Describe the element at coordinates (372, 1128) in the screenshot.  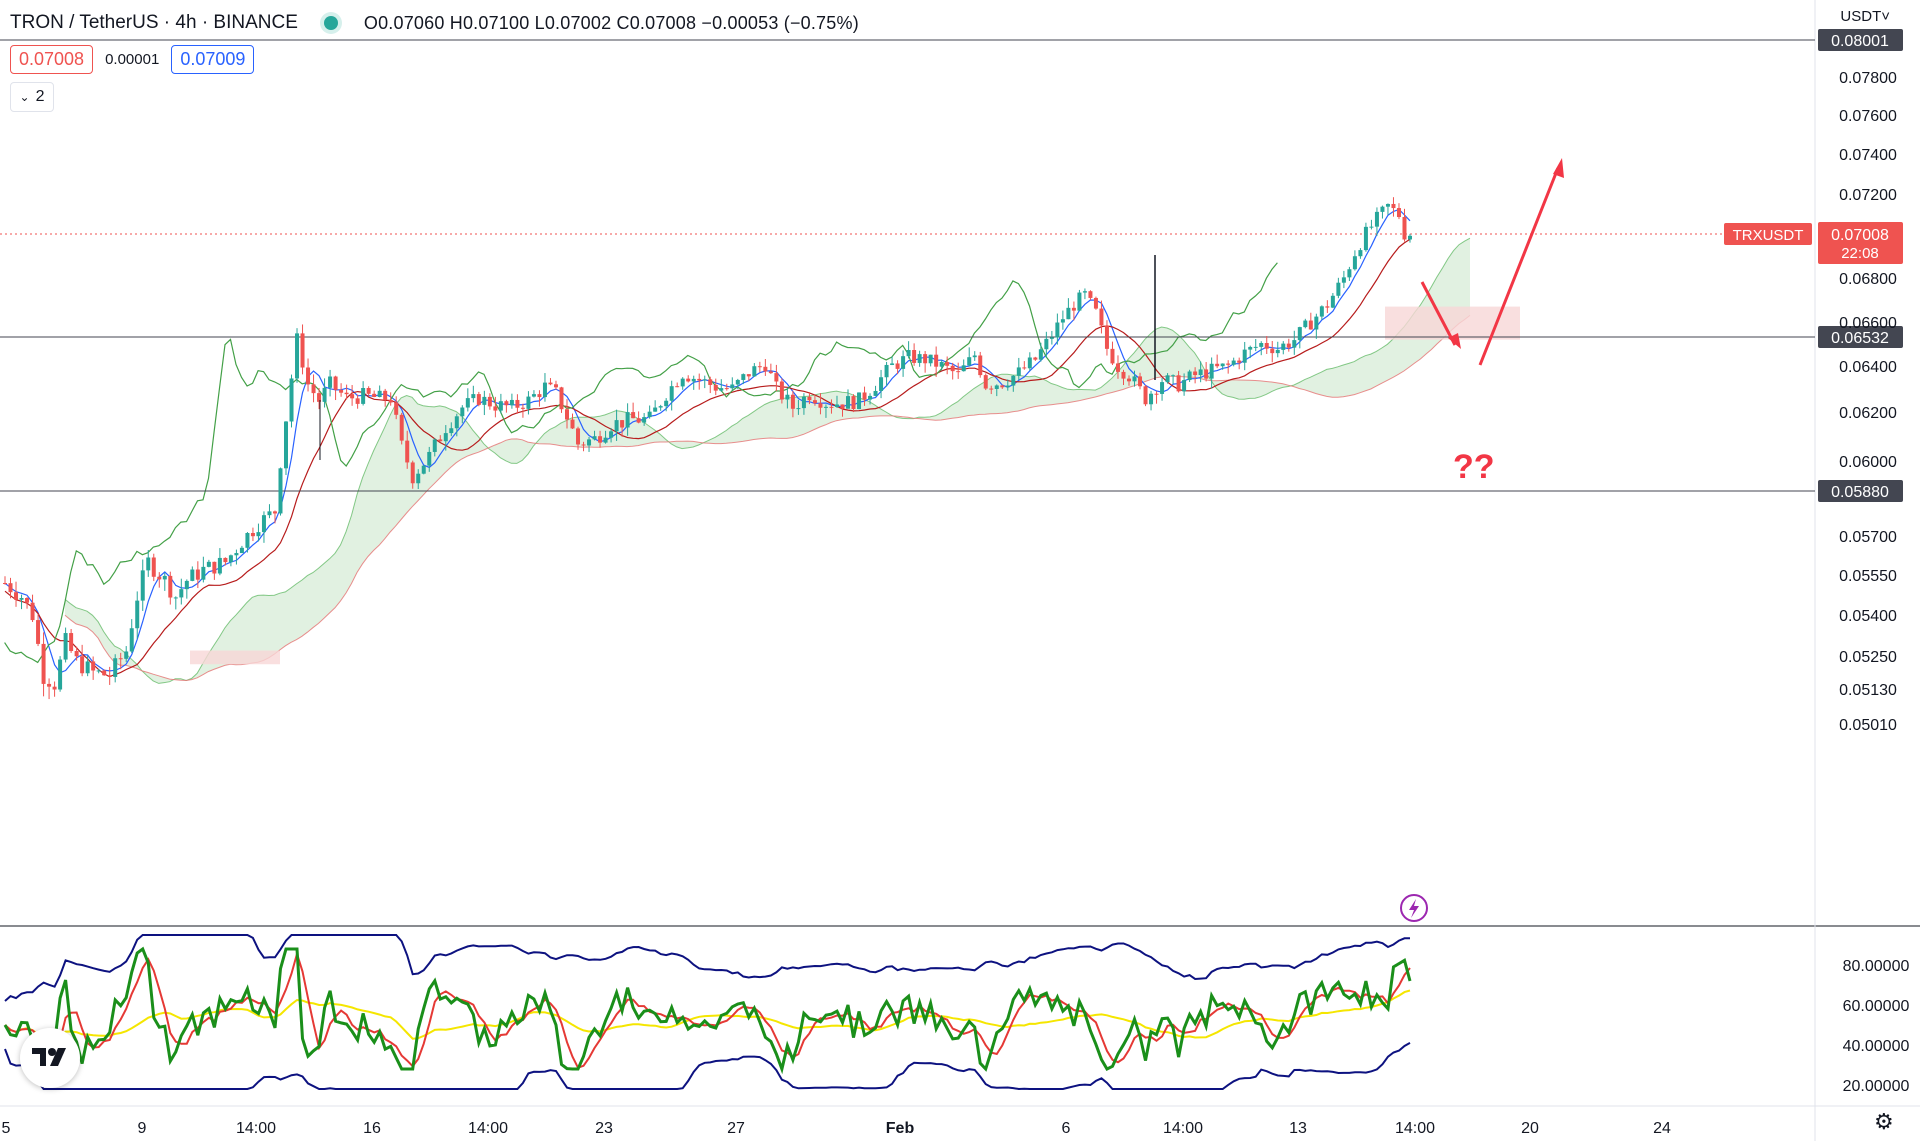
I see `x-tick-label: 16` at that location.